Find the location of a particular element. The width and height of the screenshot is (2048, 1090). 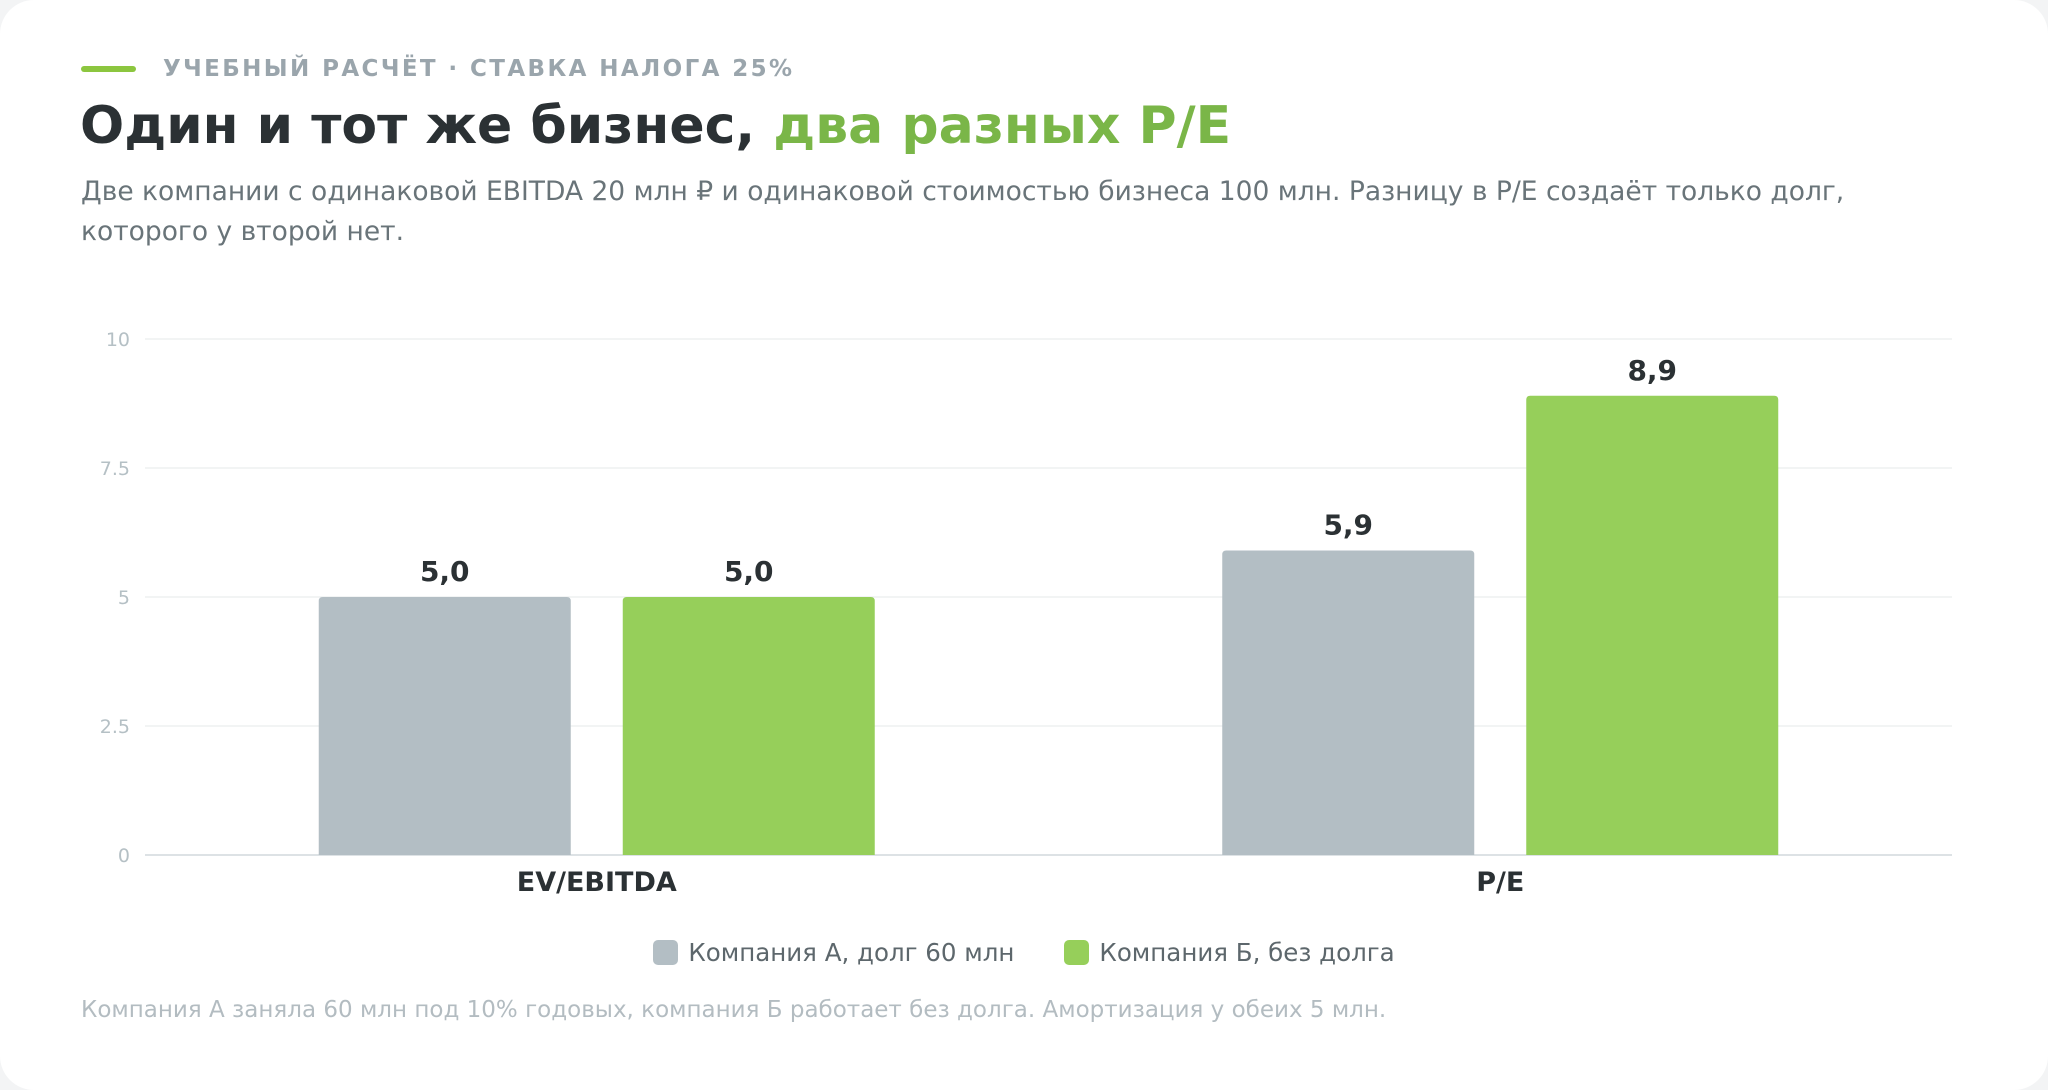

x-category-label: EV/EBITDA is located at coordinates (597, 882).